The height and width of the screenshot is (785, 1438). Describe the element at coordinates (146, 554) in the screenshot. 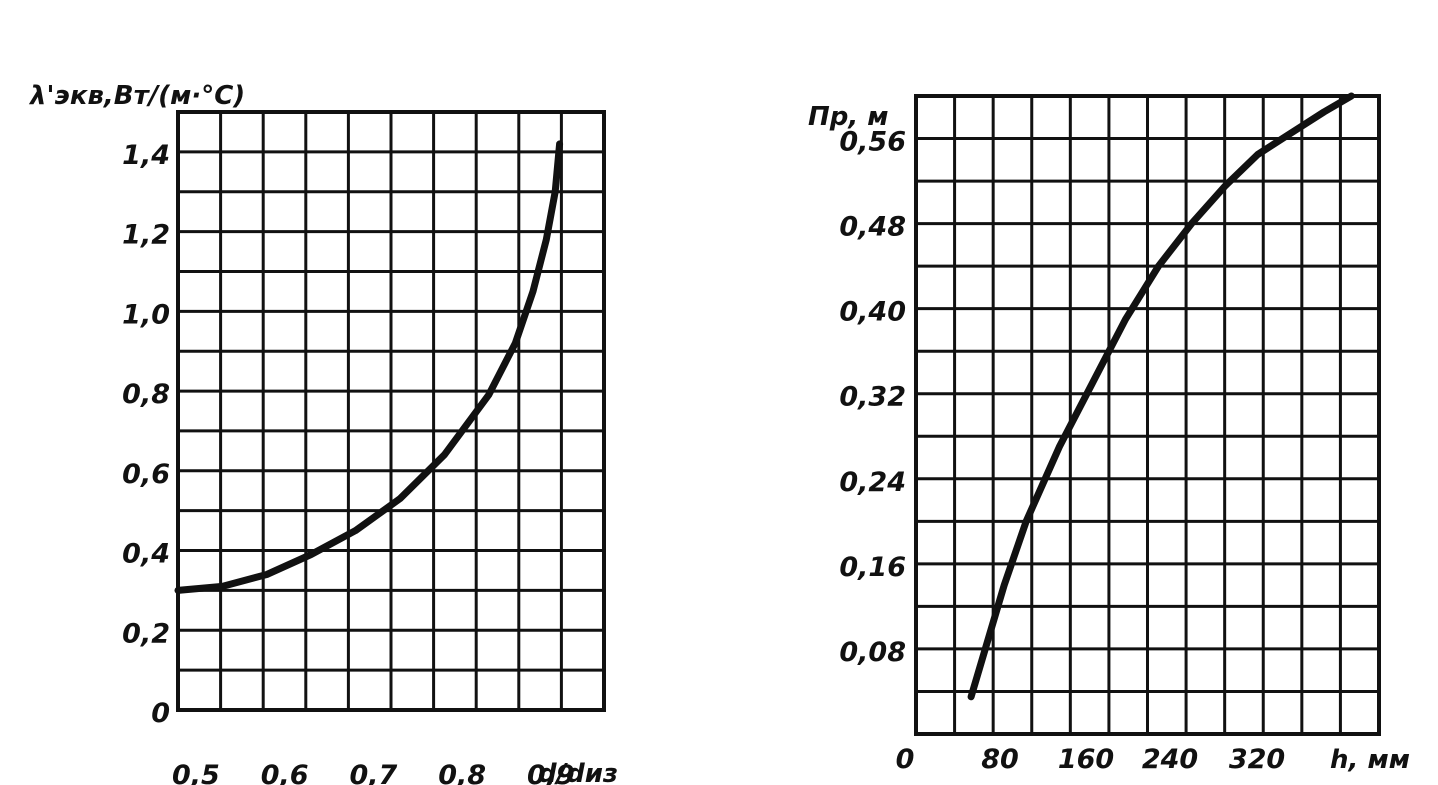

I see `left-y-tick-label: 0,4` at that location.